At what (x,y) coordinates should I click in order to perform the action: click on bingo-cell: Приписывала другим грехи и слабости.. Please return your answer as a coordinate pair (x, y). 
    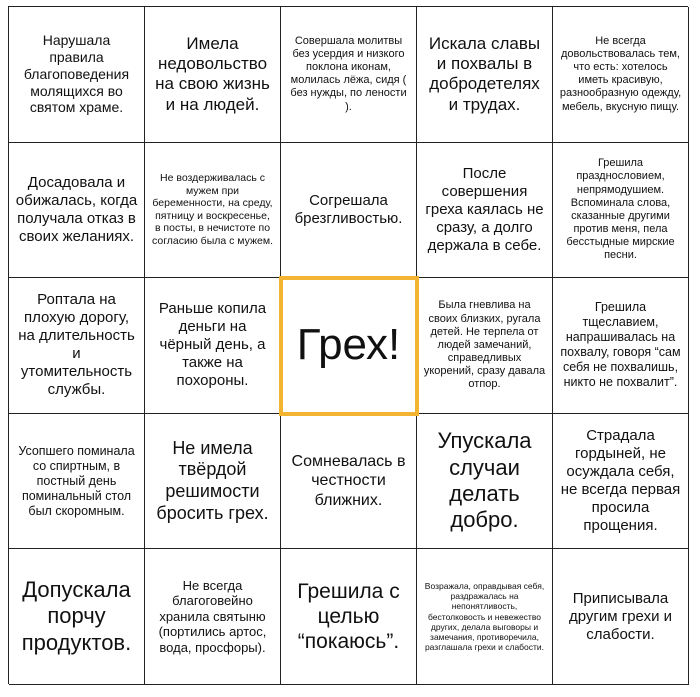
    Looking at the image, I should click on (621, 617).